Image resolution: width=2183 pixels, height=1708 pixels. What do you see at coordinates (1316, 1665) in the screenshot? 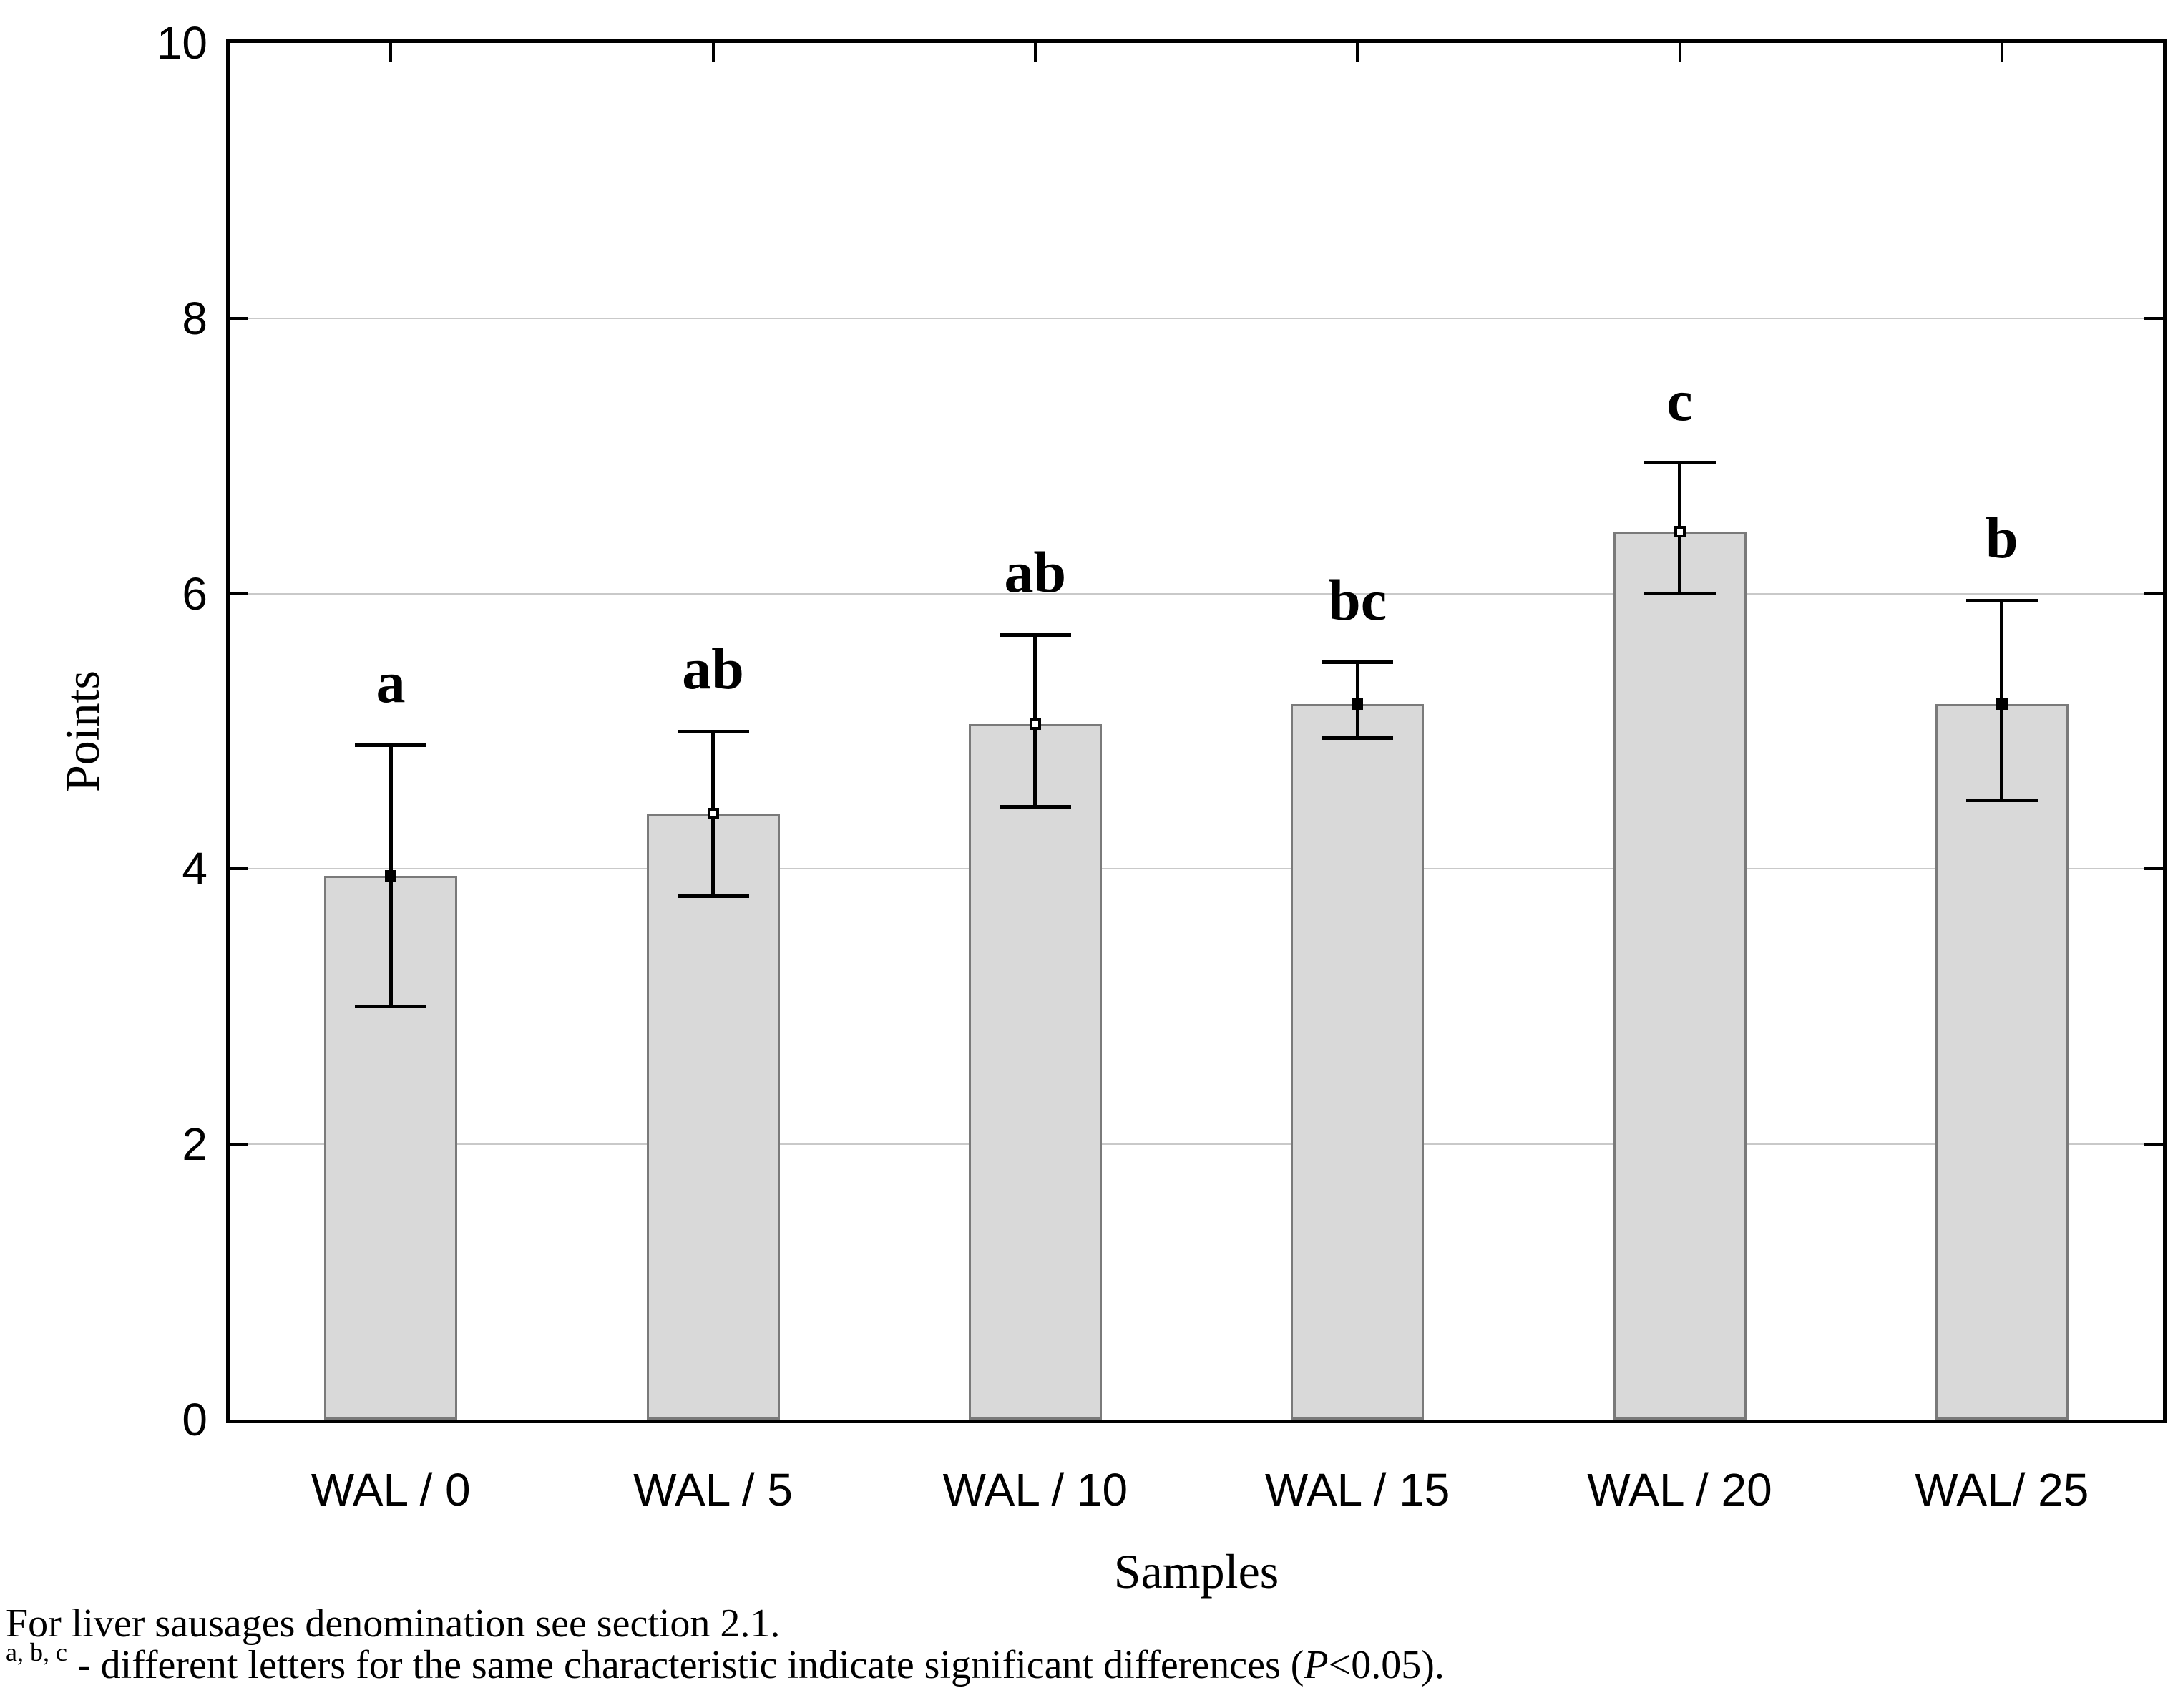
I see `footnote-p-symbol: P` at bounding box center [1316, 1665].